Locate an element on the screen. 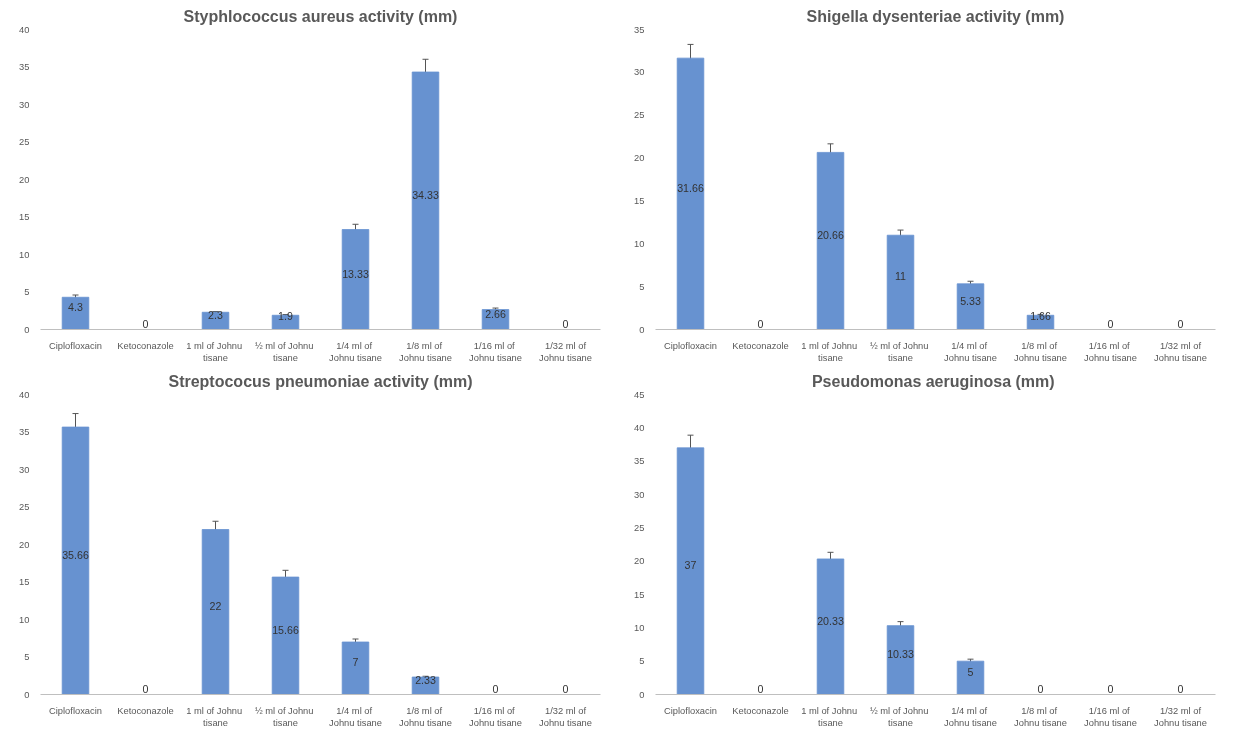 The width and height of the screenshot is (1244, 742). data-label: 13.33 is located at coordinates (355, 273).